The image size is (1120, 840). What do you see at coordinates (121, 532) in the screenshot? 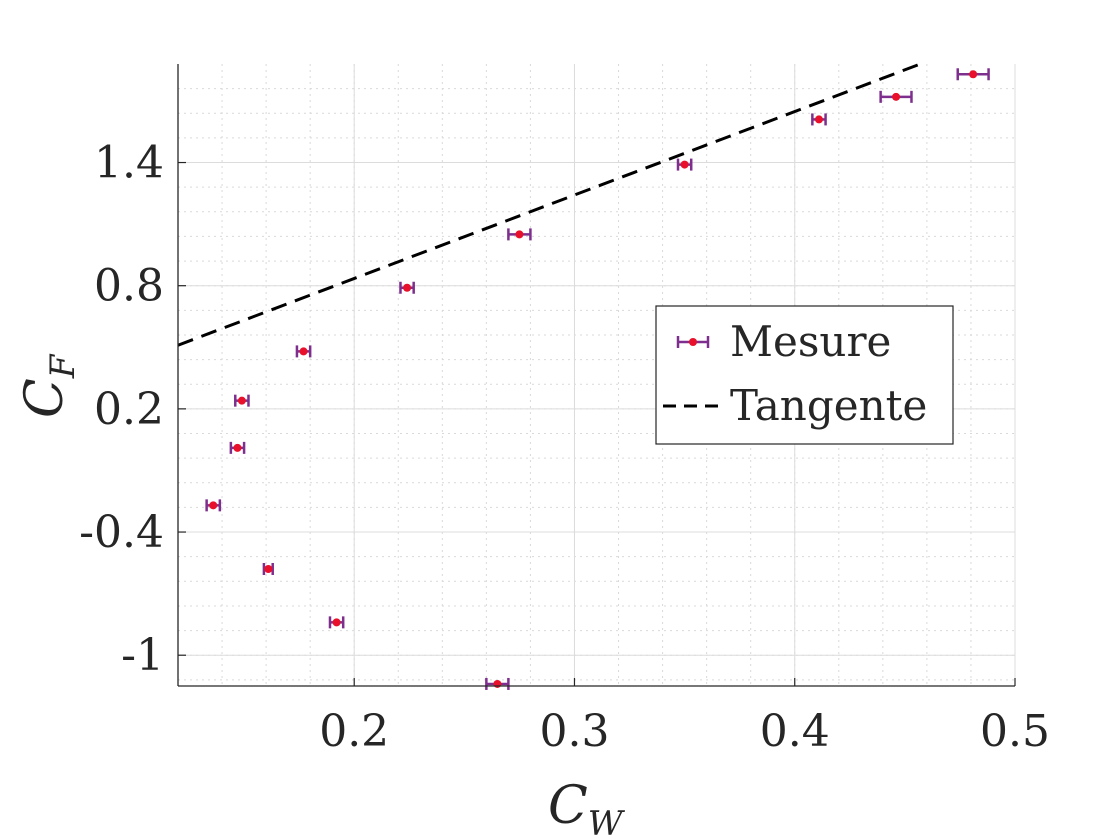
I see `y-tick-label: -0.4` at bounding box center [121, 532].